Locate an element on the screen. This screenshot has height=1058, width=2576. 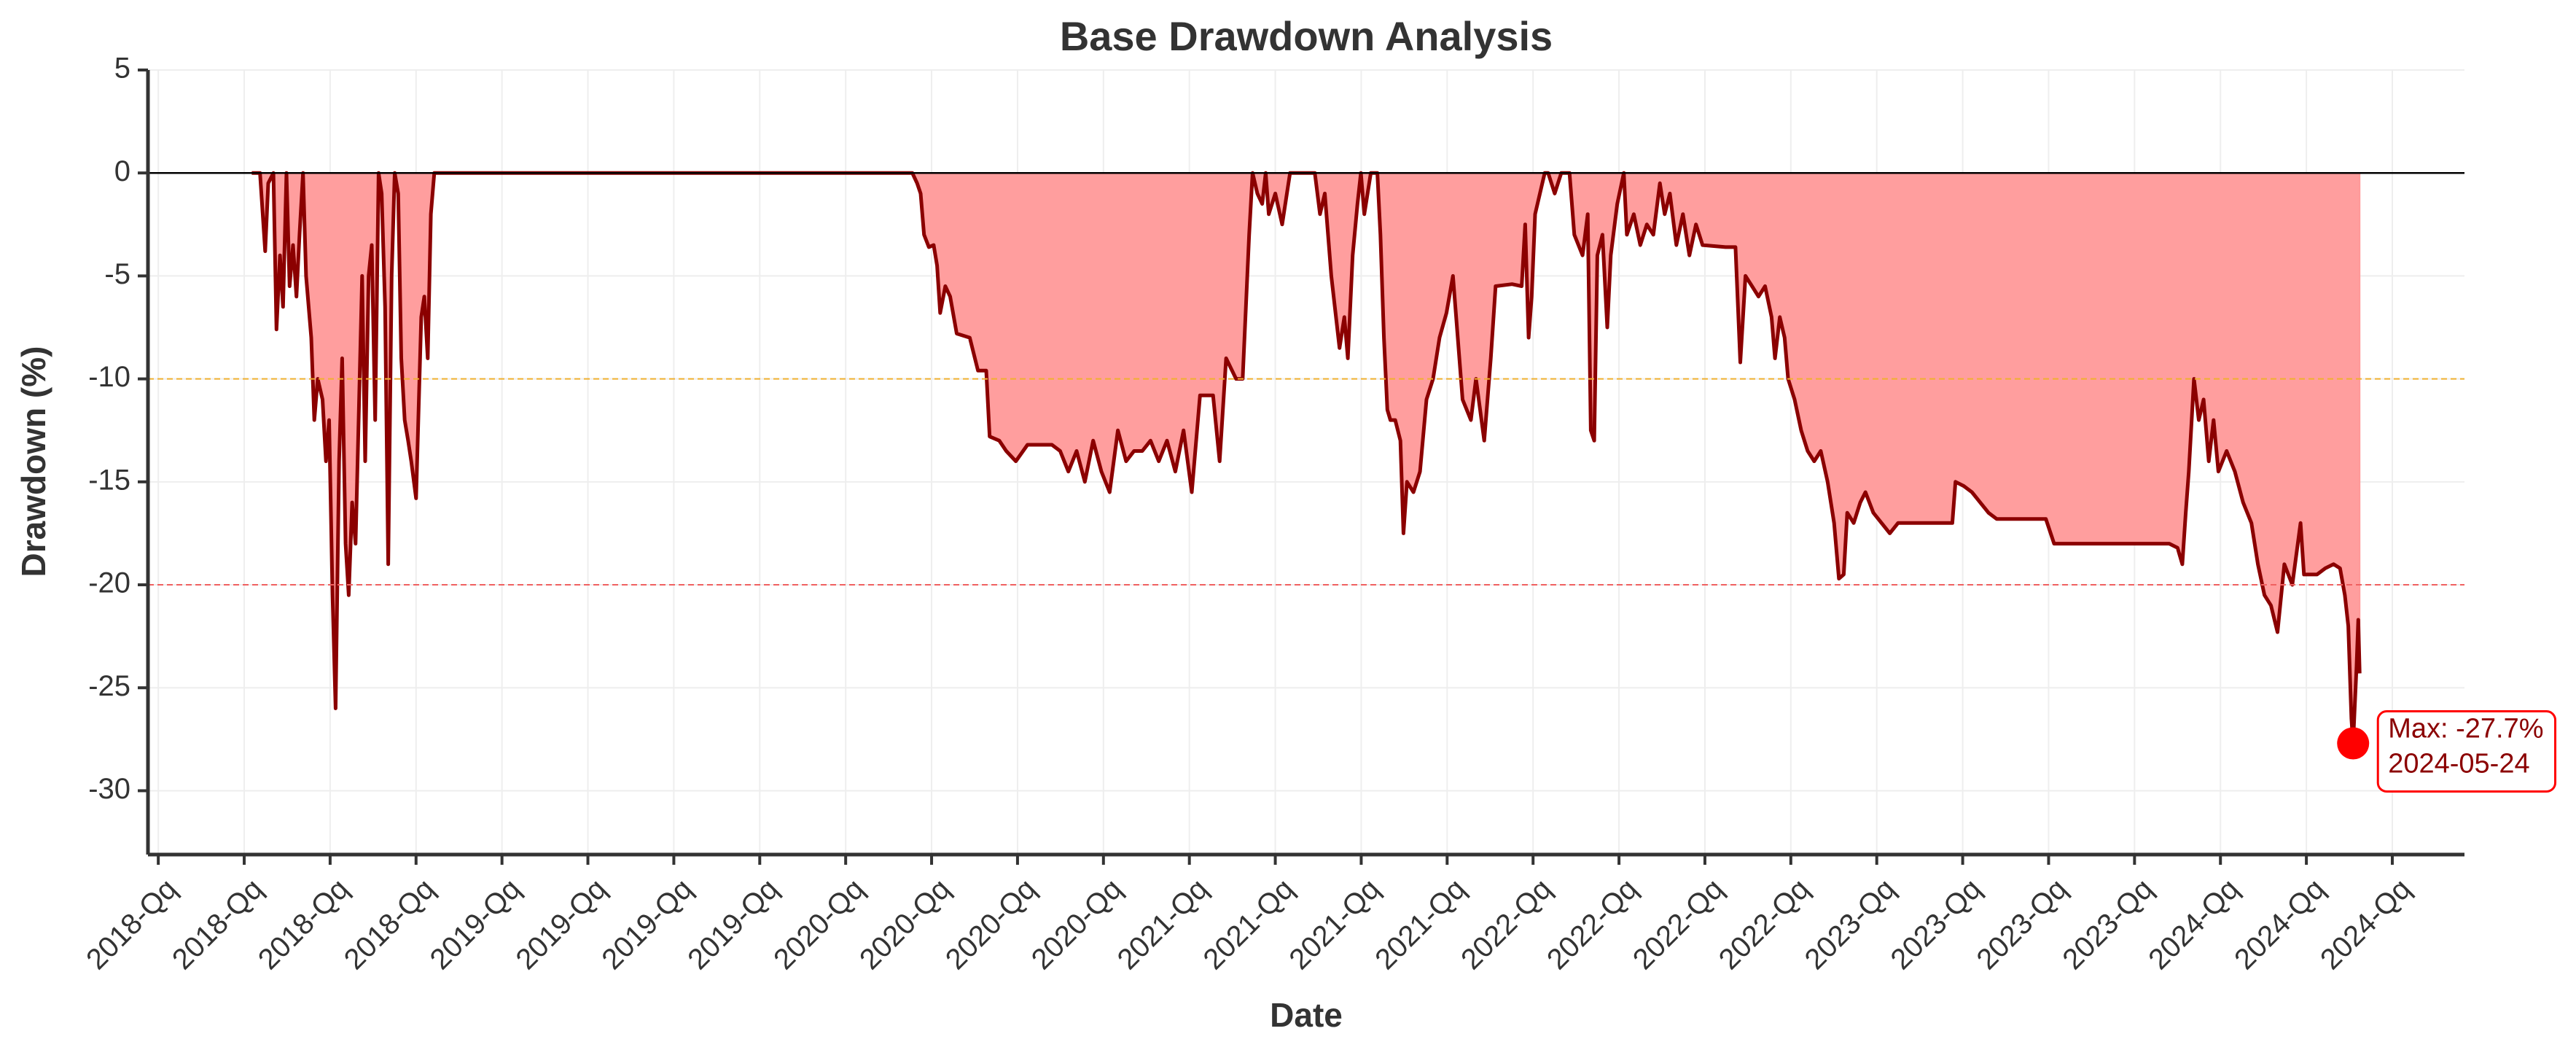
annotation-box is located at coordinates (2466, 751).